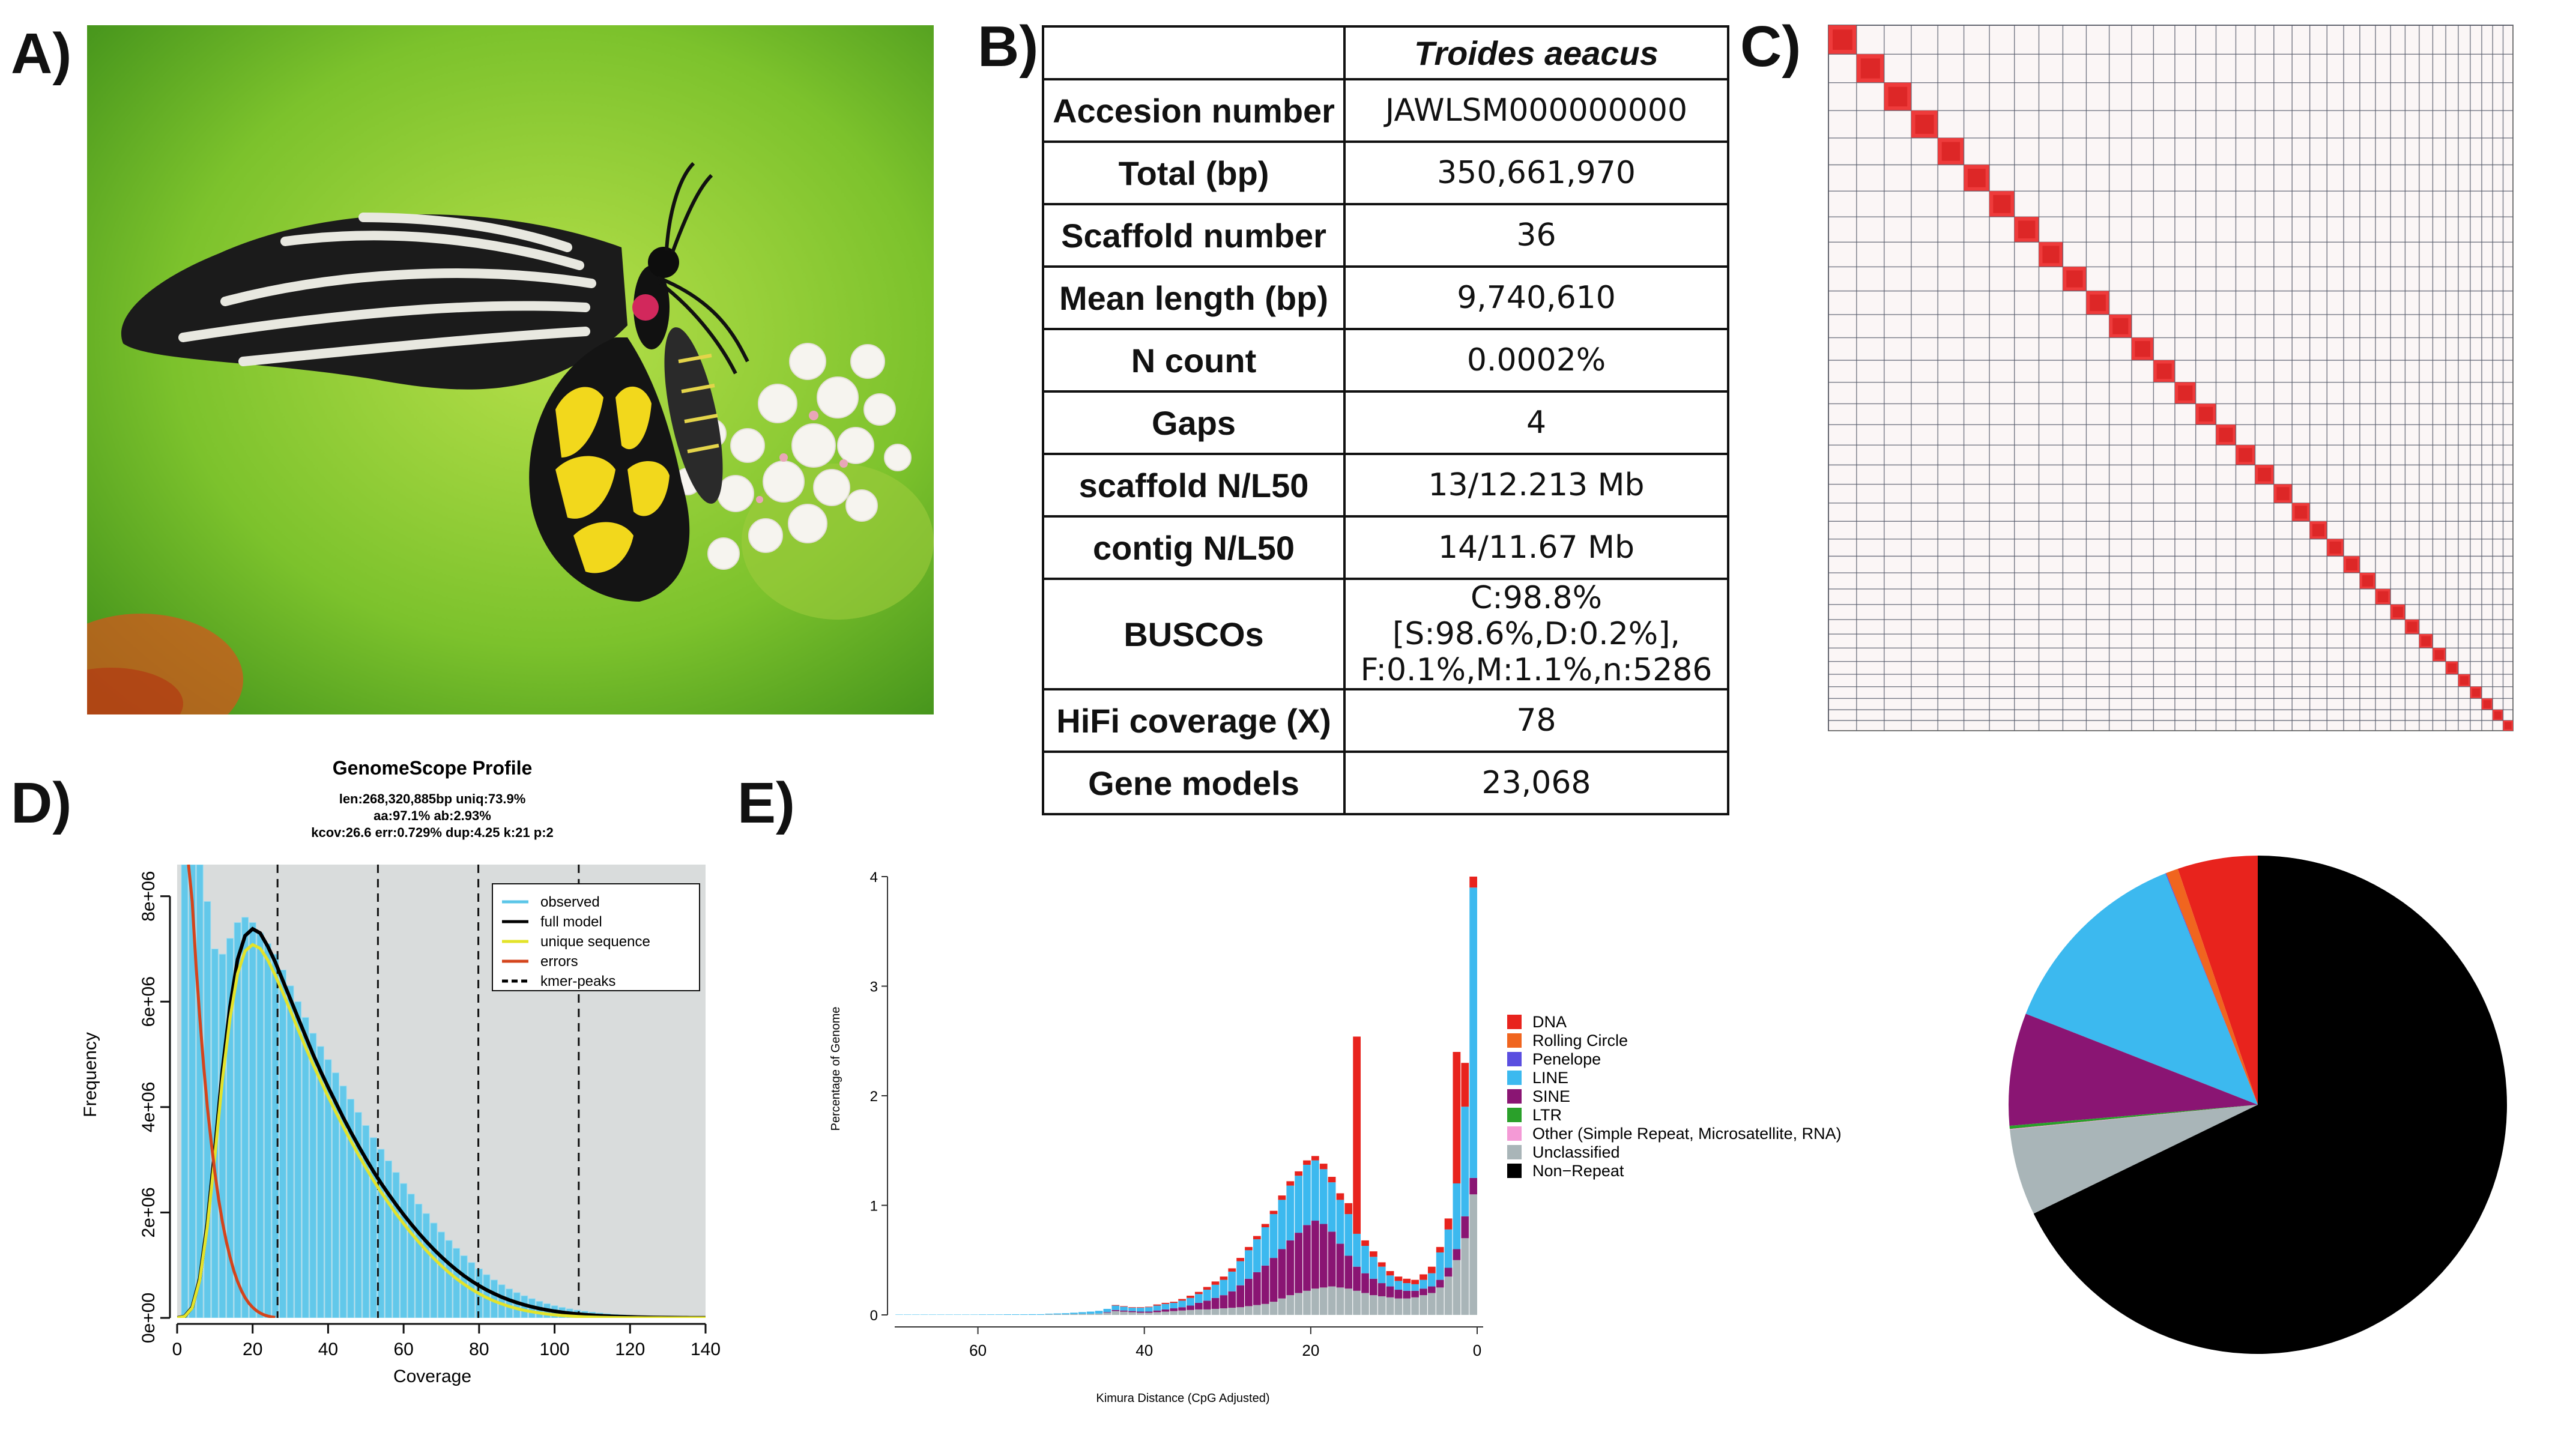 Image resolution: width=2549 pixels, height=1456 pixels. I want to click on pie-slice-dna, so click(2217, 980).